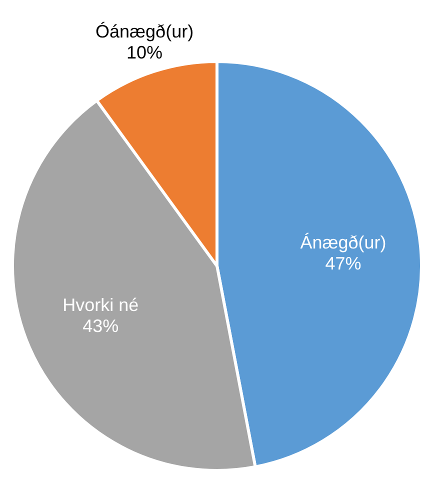  What do you see at coordinates (343, 242) in the screenshot?
I see `slice-label: Ánægð(ur)` at bounding box center [343, 242].